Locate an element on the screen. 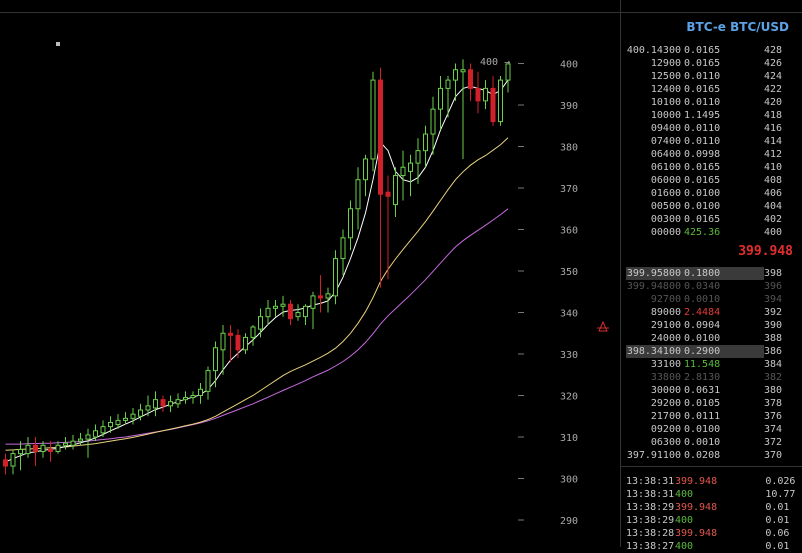 This screenshot has width=802, height=553. order-row: 24000 0.0100 388 is located at coordinates (713, 338).